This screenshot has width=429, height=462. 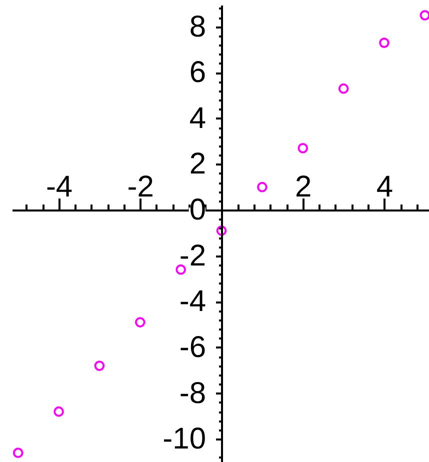 What do you see at coordinates (192, 347) in the screenshot?
I see `y-tick-label: -6` at bounding box center [192, 347].